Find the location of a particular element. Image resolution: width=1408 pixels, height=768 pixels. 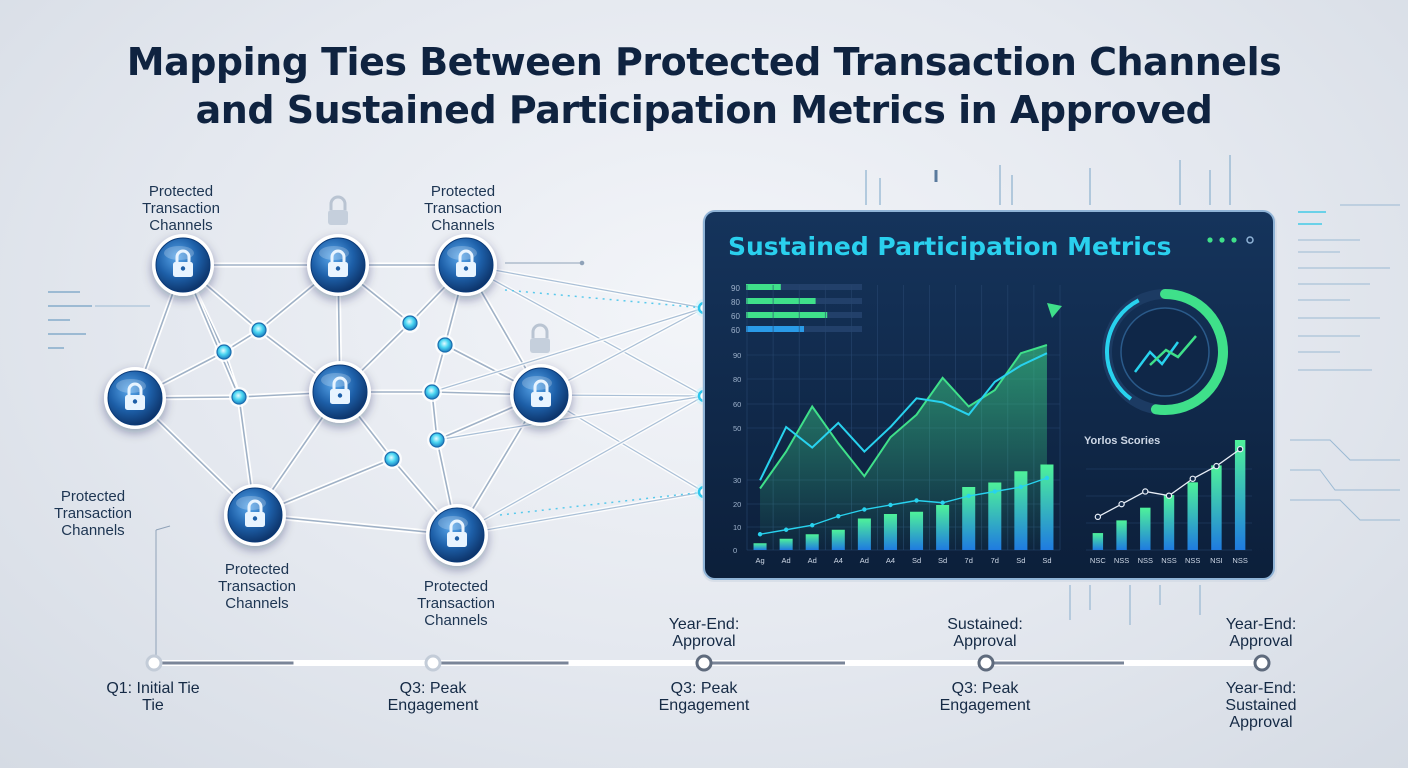

y-tick-label: 60 is located at coordinates (737, 404).